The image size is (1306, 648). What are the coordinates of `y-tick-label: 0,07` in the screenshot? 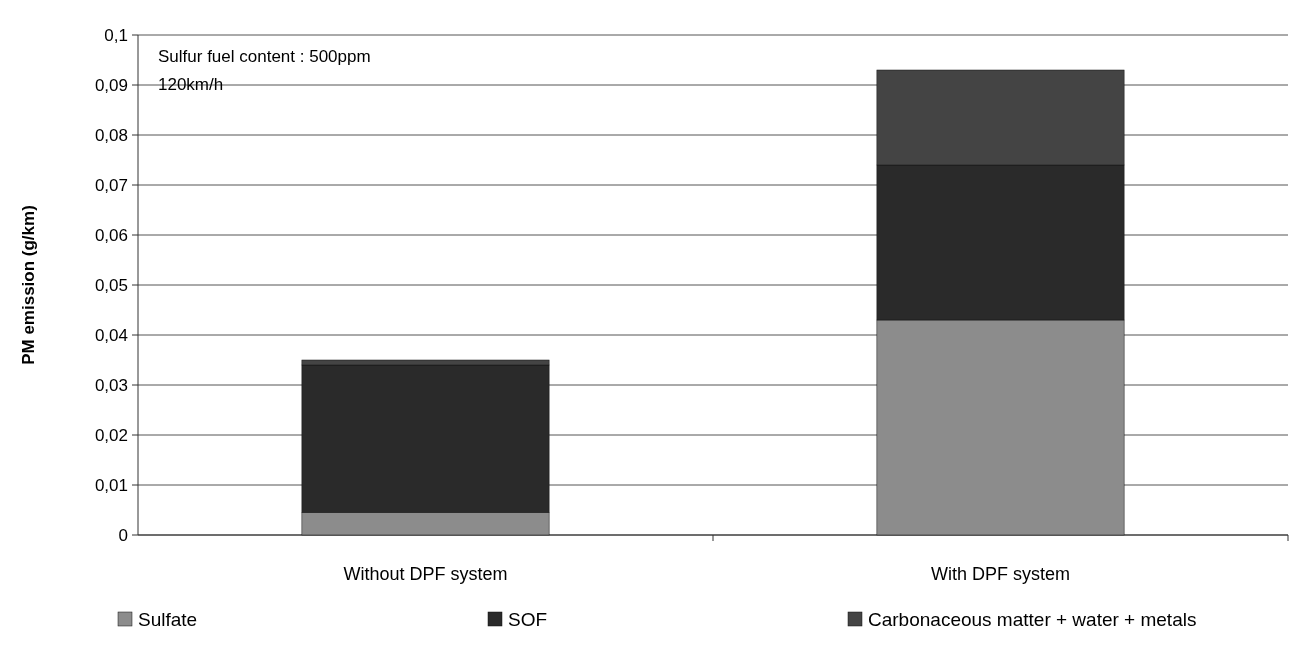 It's located at (111, 185).